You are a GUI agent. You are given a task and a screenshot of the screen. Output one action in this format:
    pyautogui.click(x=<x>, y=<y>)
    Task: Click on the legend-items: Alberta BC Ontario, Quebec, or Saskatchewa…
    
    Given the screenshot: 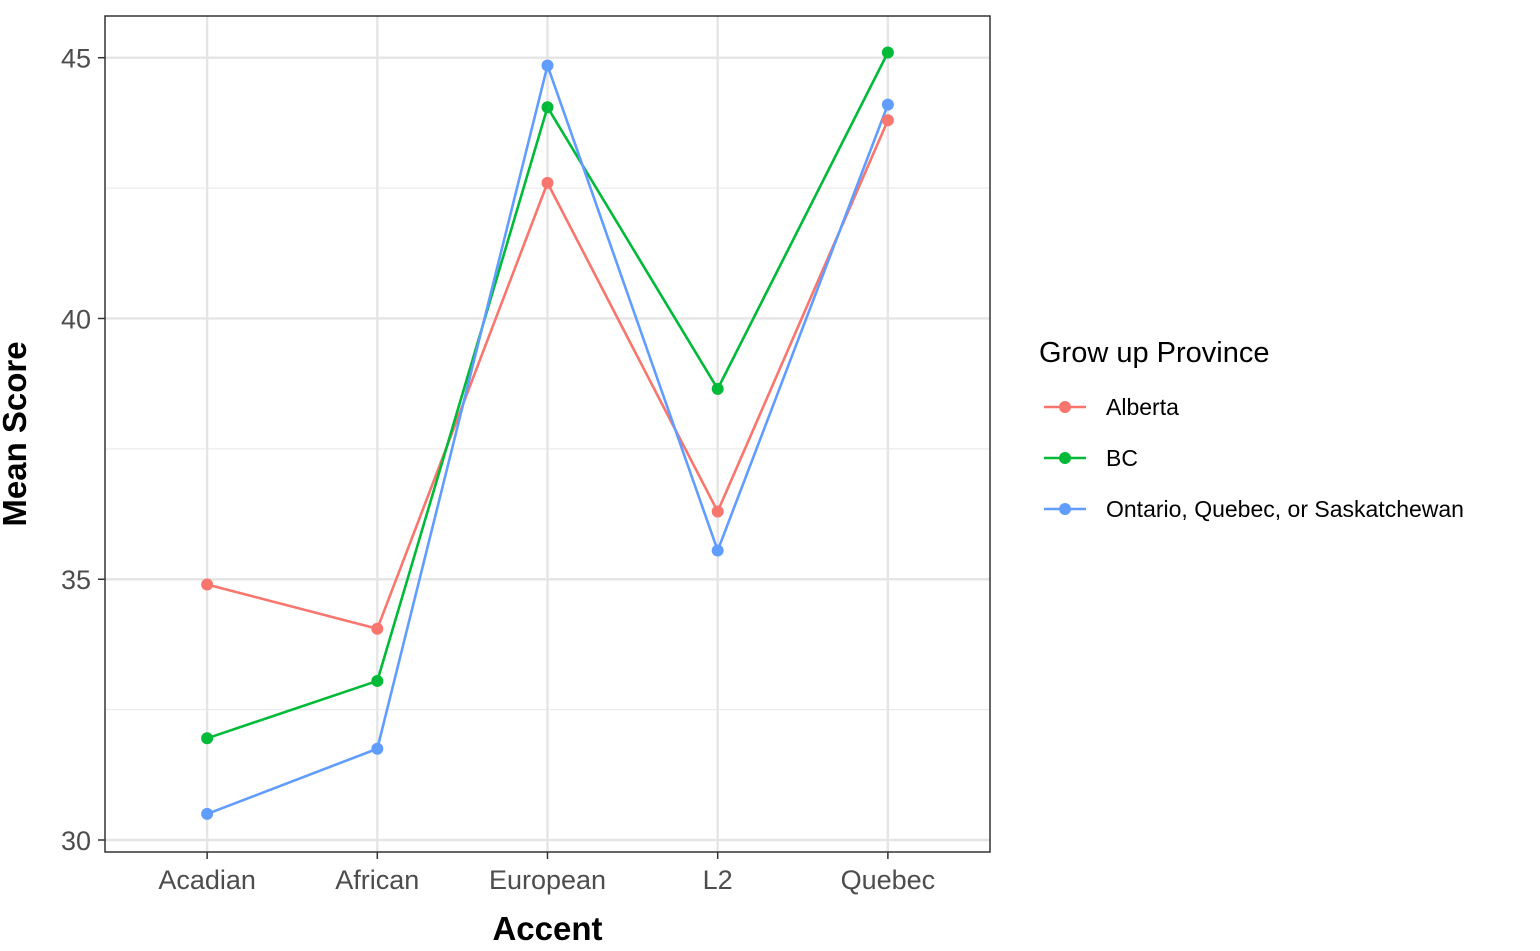 What is the action you would take?
    pyautogui.click(x=1254, y=458)
    